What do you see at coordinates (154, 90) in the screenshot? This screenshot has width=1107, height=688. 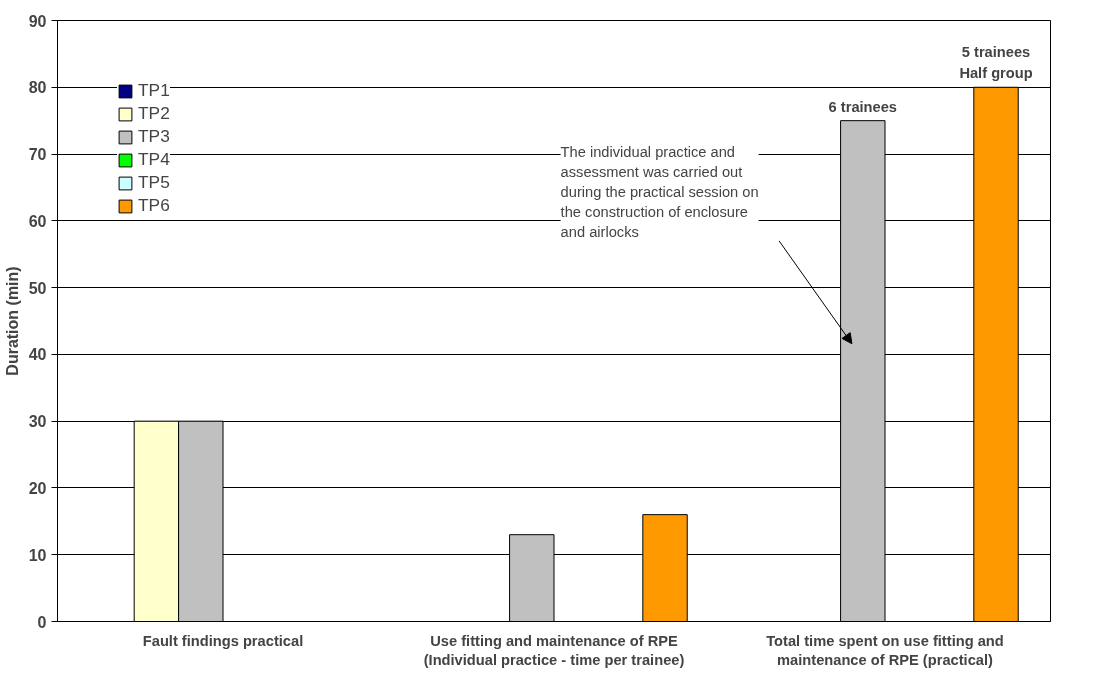 I see `legend-label: TP1` at bounding box center [154, 90].